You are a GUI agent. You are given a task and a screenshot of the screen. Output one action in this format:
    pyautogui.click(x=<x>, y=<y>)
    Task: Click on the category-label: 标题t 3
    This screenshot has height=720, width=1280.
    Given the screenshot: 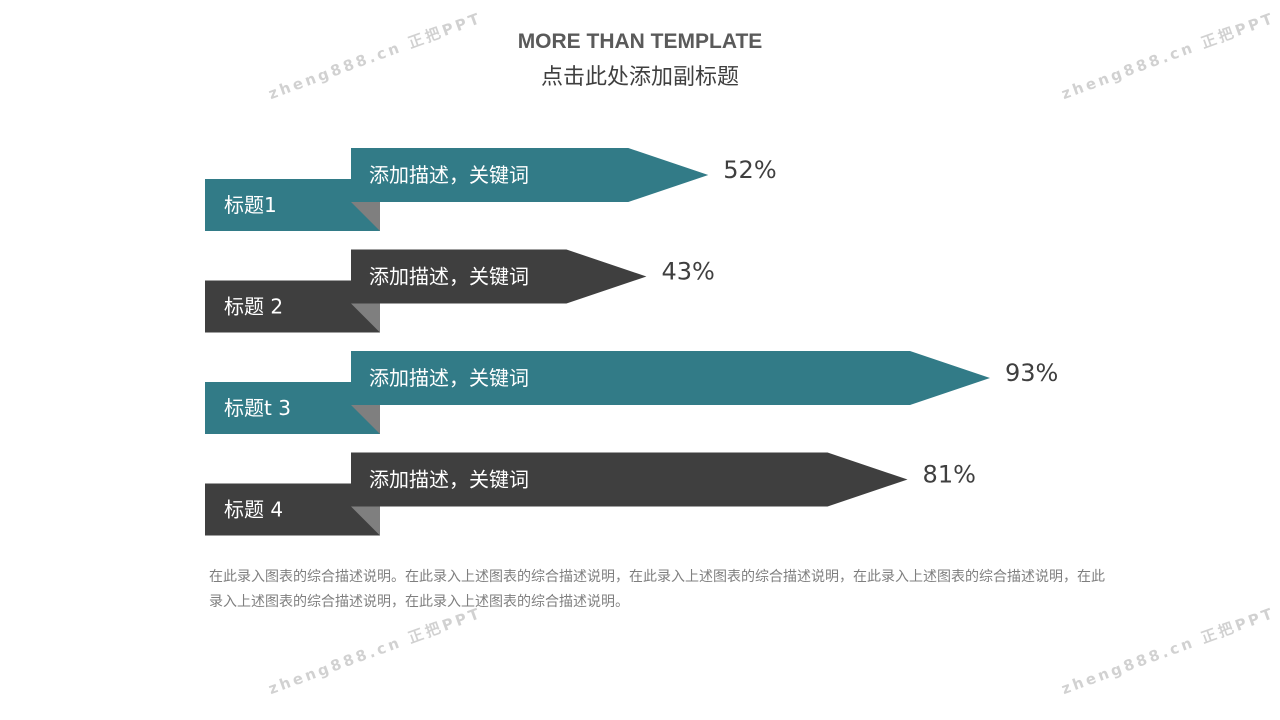 What is the action you would take?
    pyautogui.click(x=257, y=408)
    